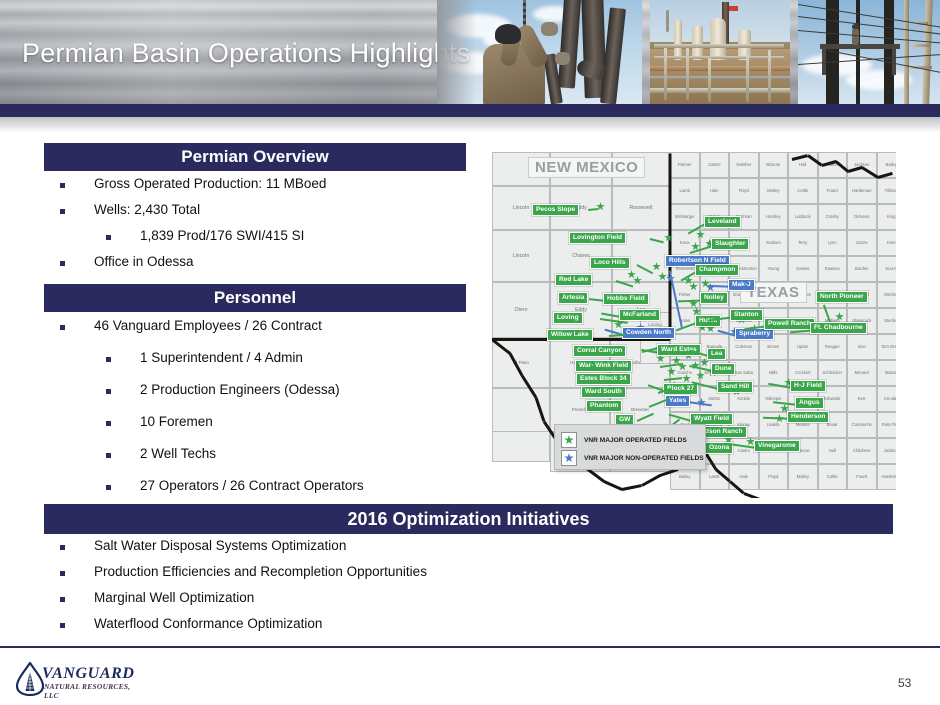 This screenshot has height=705, width=940. What do you see at coordinates (832, 450) in the screenshot?
I see `county-label: Hall` at bounding box center [832, 450].